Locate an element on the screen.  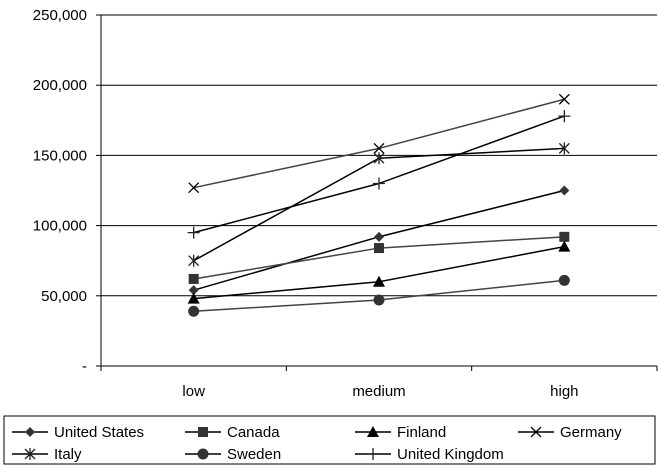
series-finland is located at coordinates (379, 272).